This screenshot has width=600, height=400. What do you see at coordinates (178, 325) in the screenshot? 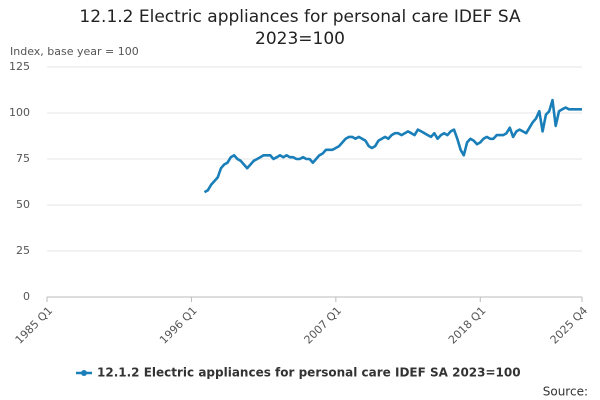
I see `x-tick-label: 1996 Q1` at bounding box center [178, 325].